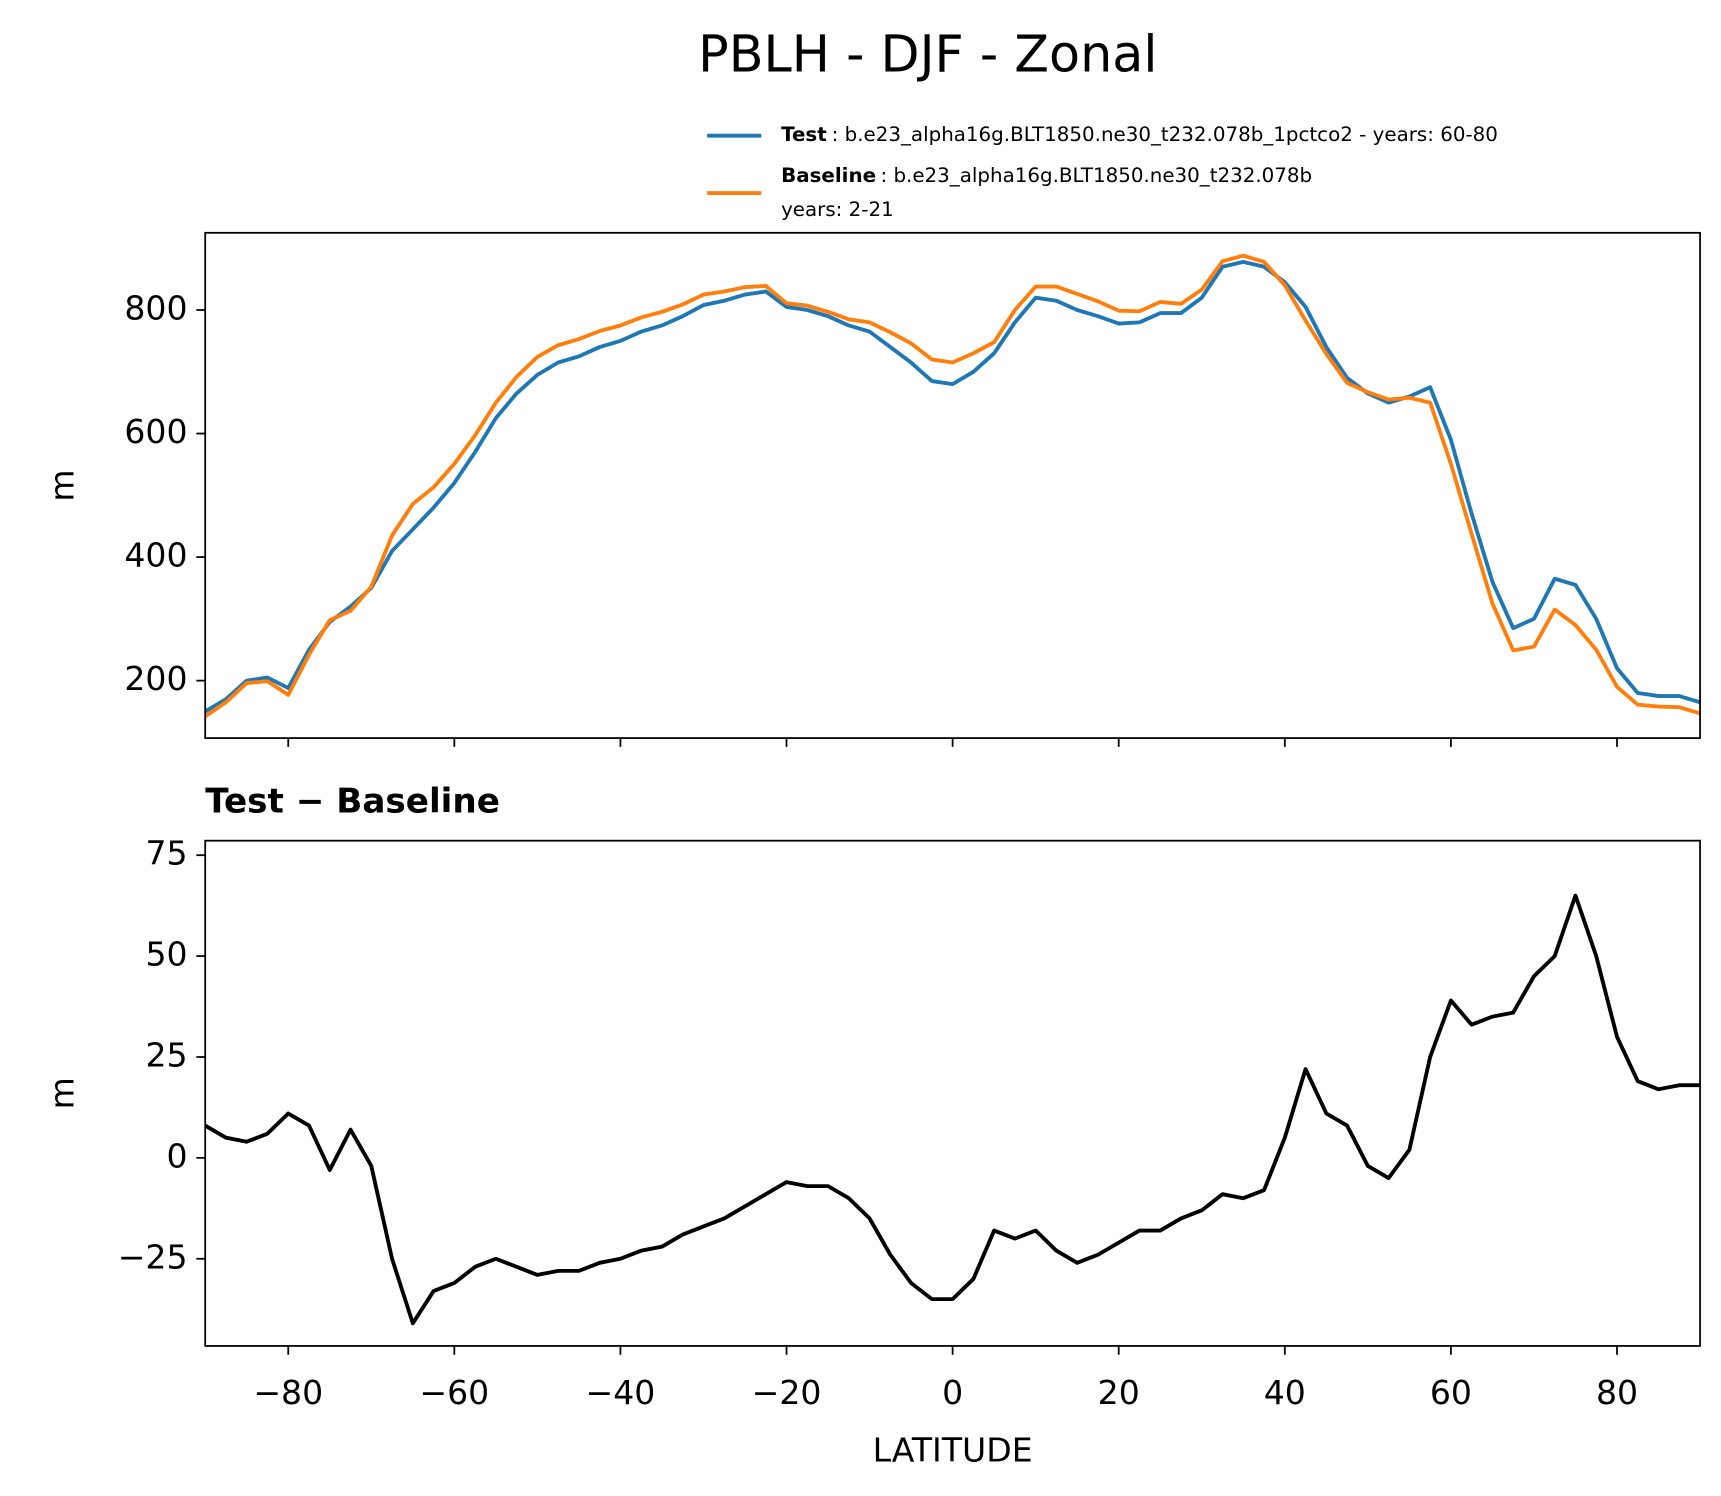  What do you see at coordinates (166, 853) in the screenshot?
I see `y-tick-label: 75` at bounding box center [166, 853].